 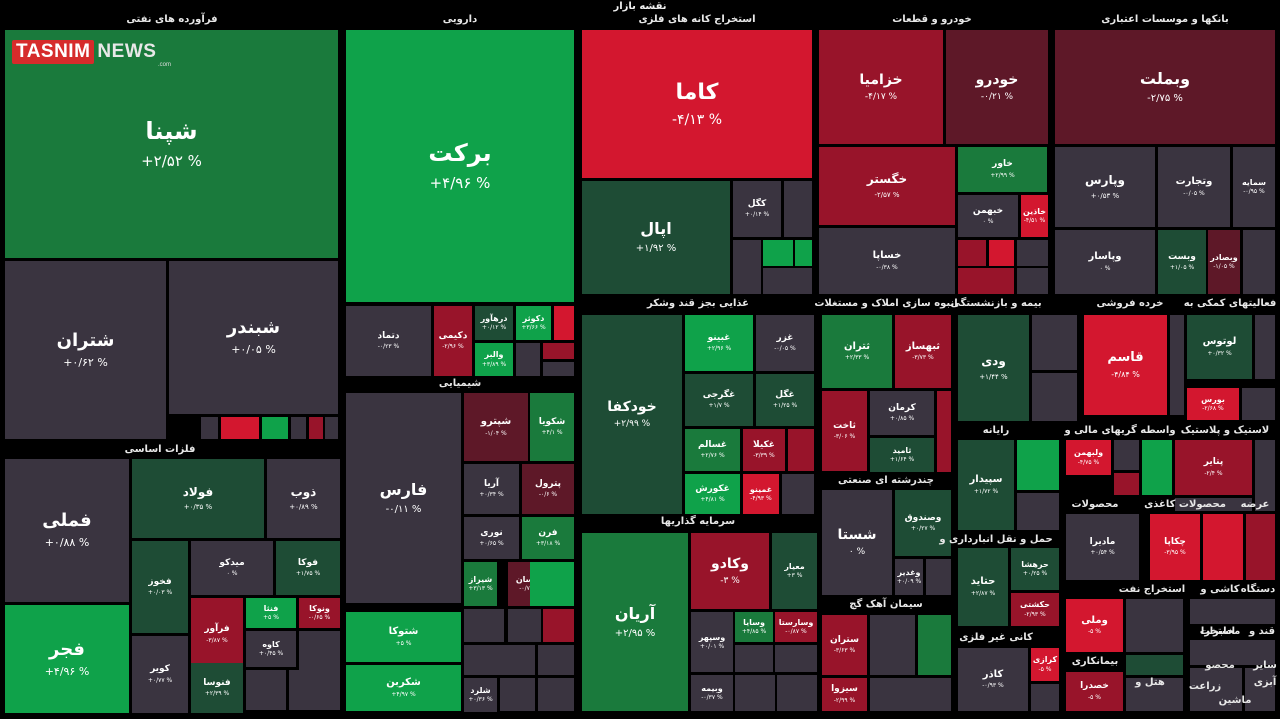 What do you see at coordinates (656, 229) in the screenshot?
I see `tile-symbol: اپال` at bounding box center [656, 229].